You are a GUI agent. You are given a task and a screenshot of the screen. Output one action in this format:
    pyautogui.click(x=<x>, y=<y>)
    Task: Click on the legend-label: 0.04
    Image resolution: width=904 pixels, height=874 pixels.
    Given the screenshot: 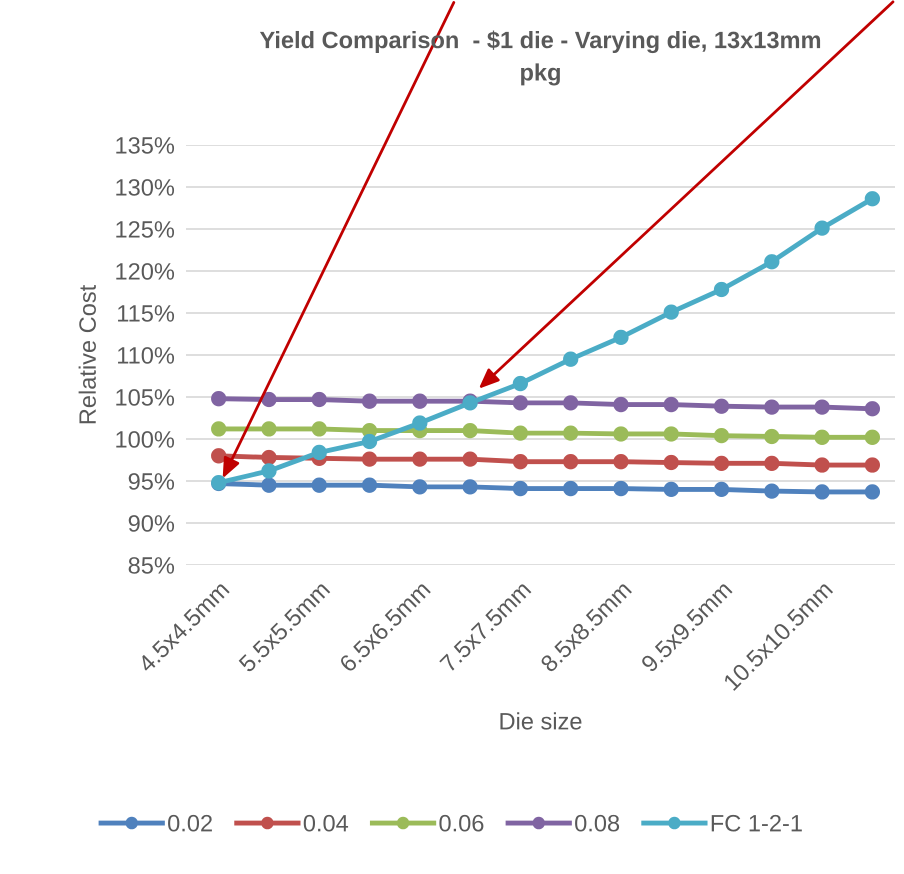 What is the action you would take?
    pyautogui.click(x=326, y=823)
    